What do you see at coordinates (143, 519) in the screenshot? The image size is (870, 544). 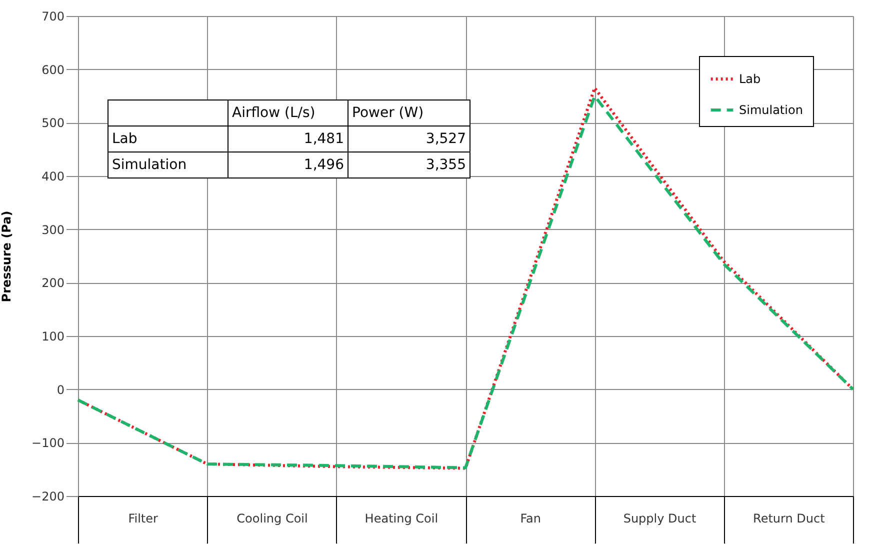 I see `x-tick-label: Filter` at bounding box center [143, 519].